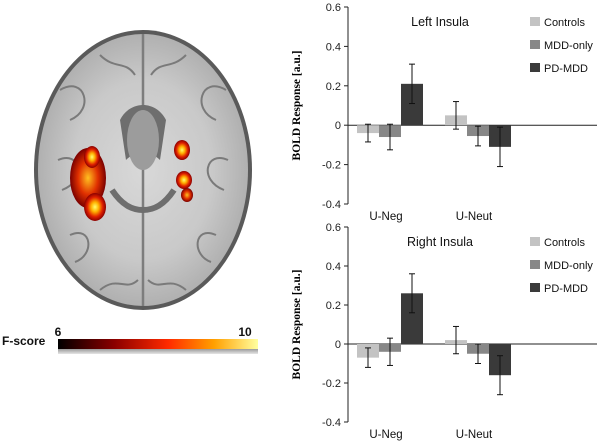  What do you see at coordinates (24, 341) in the screenshot?
I see `colorbar-label: F-score` at bounding box center [24, 341].